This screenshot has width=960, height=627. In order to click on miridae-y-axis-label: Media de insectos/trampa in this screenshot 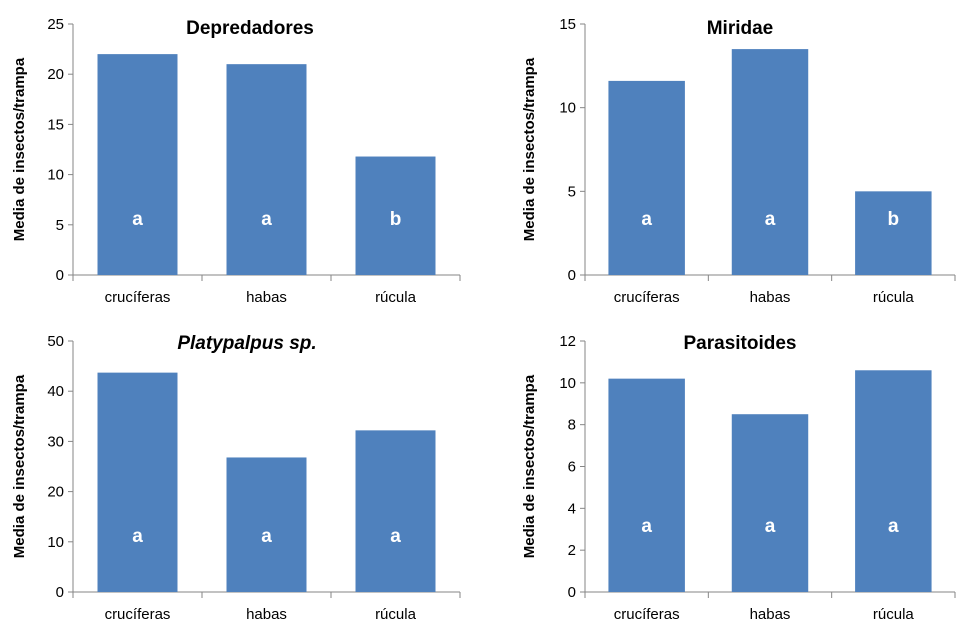, I will do `click(529, 149)`.